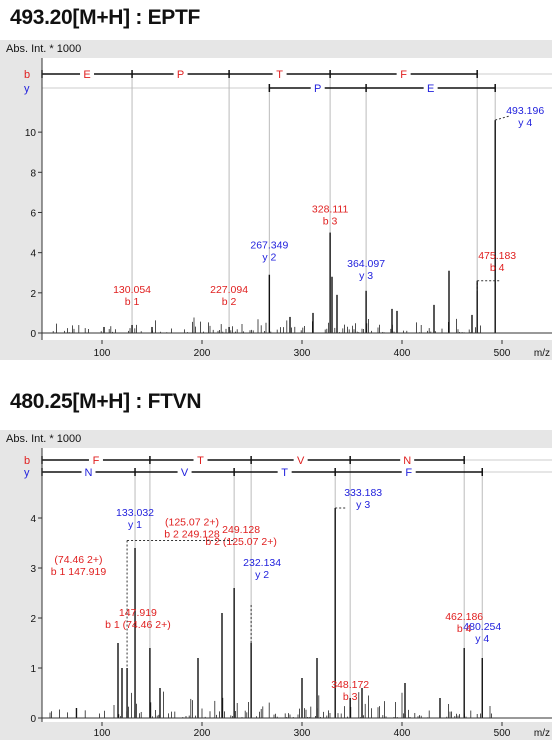 Image resolution: width=552 pixels, height=742 pixels. I want to click on y-ion-label: 133.032, so click(135, 513).